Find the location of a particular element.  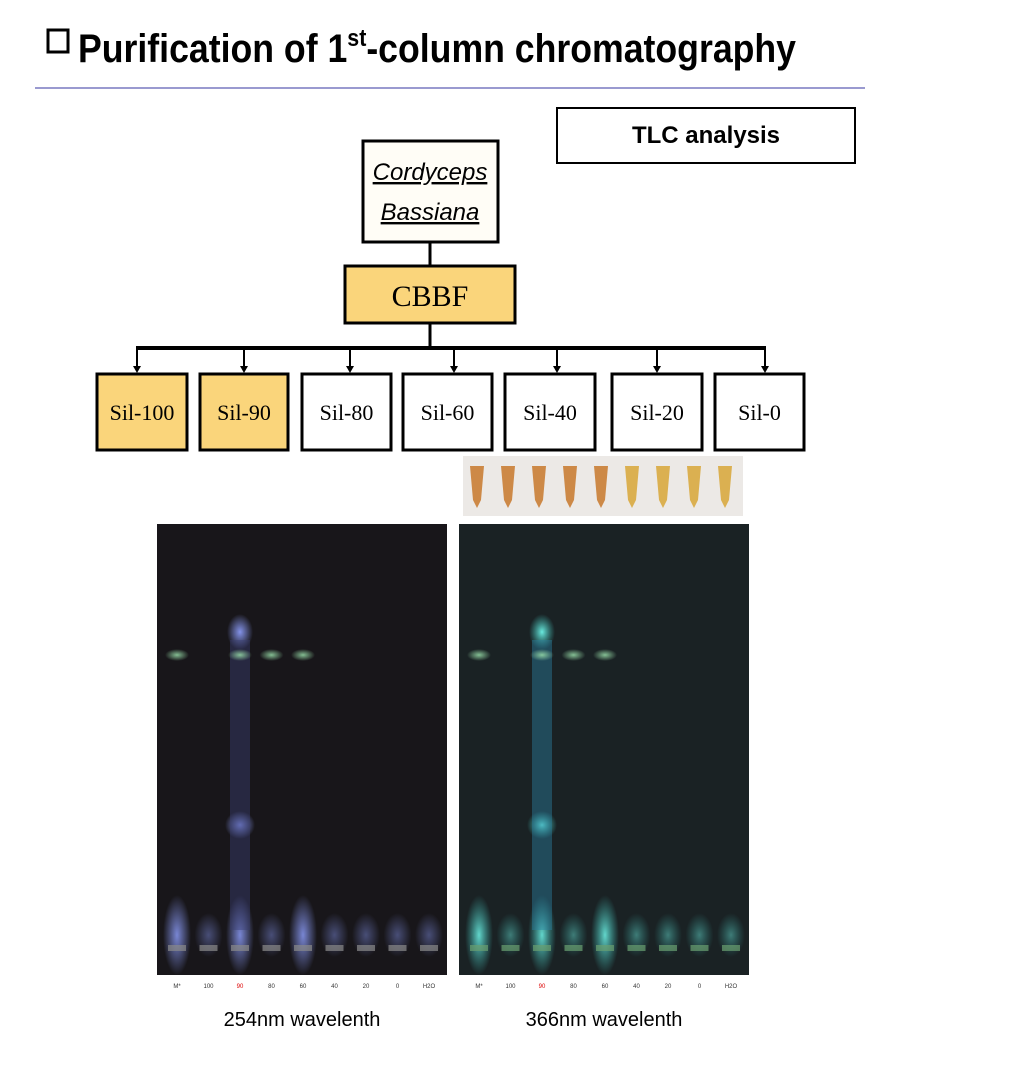

extract-label: CBBF is located at coordinates (430, 296).